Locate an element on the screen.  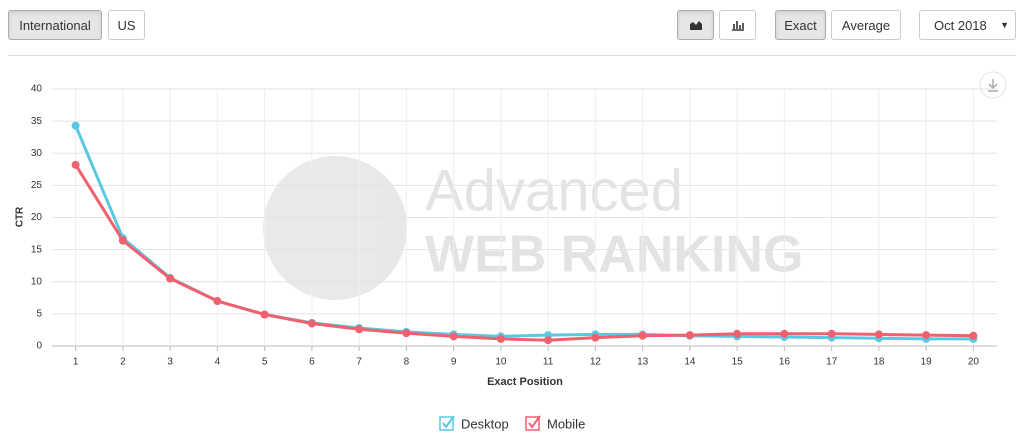
x-tick-label: 5 is located at coordinates (265, 362).